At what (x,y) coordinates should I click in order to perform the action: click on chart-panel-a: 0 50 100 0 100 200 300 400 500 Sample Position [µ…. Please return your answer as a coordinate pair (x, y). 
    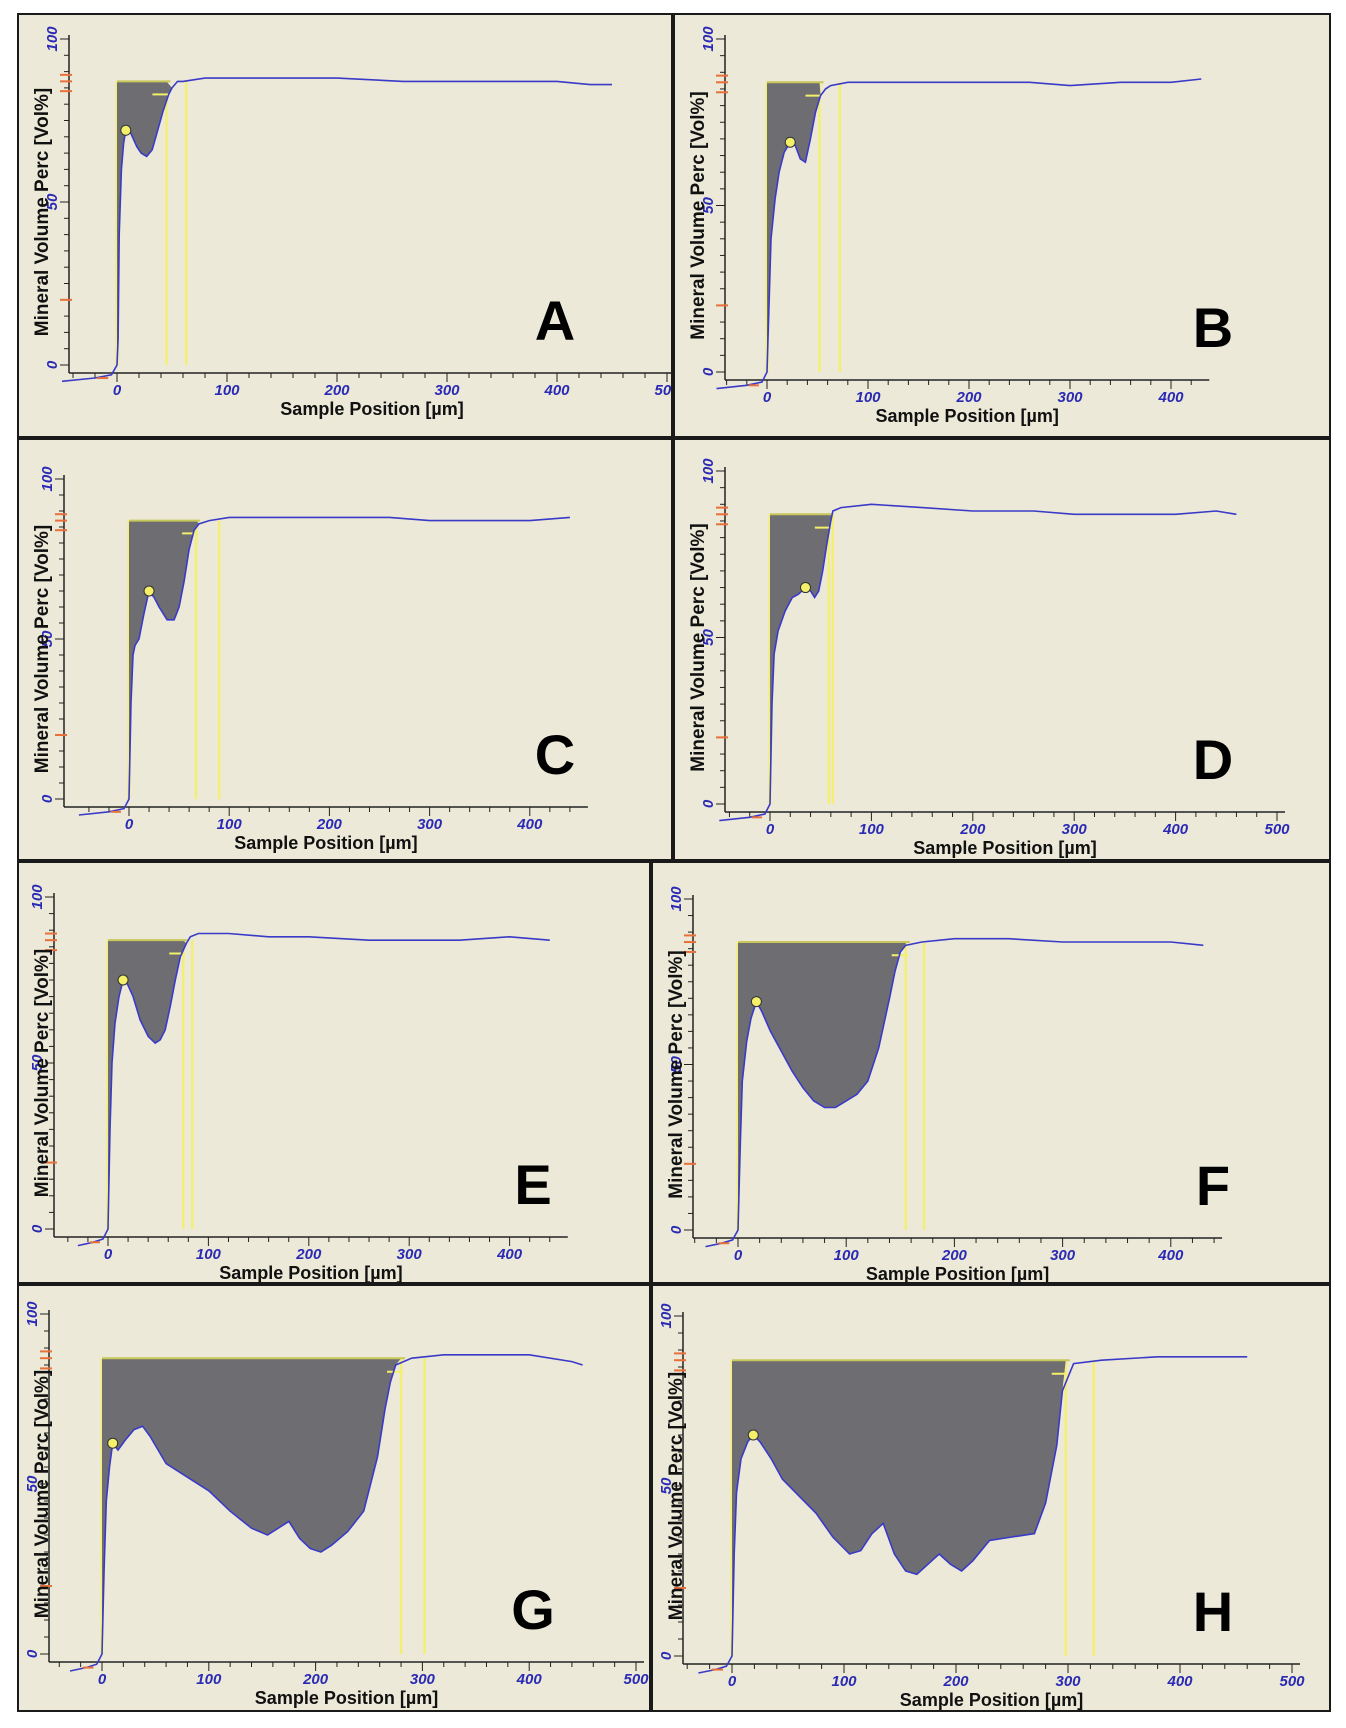
    Looking at the image, I should click on (345, 225).